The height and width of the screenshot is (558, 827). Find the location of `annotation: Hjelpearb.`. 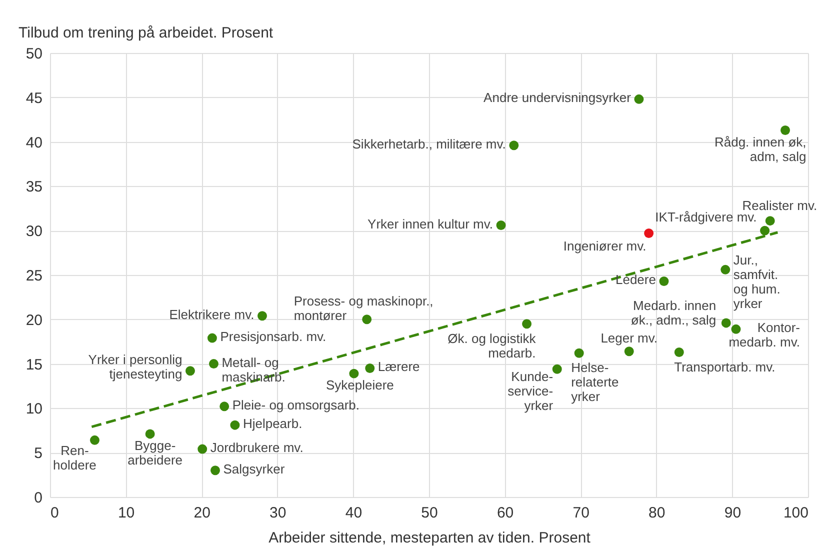

annotation: Hjelpearb. is located at coordinates (272, 424).